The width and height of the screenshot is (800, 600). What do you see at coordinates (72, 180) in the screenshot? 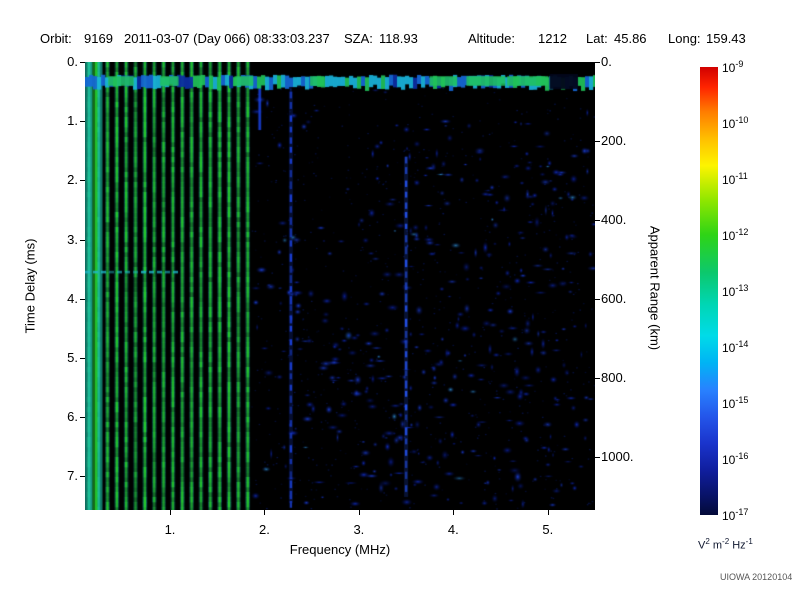
I see `y-tick-label: 2.` at bounding box center [72, 180].